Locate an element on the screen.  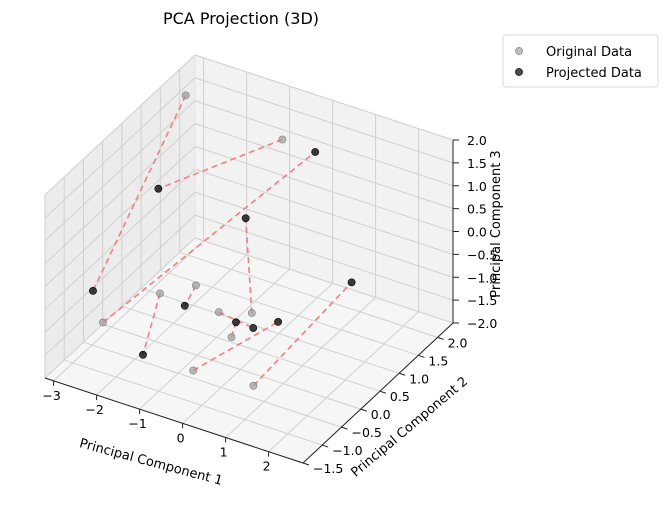
y-axis-line is located at coordinates (378, 393).